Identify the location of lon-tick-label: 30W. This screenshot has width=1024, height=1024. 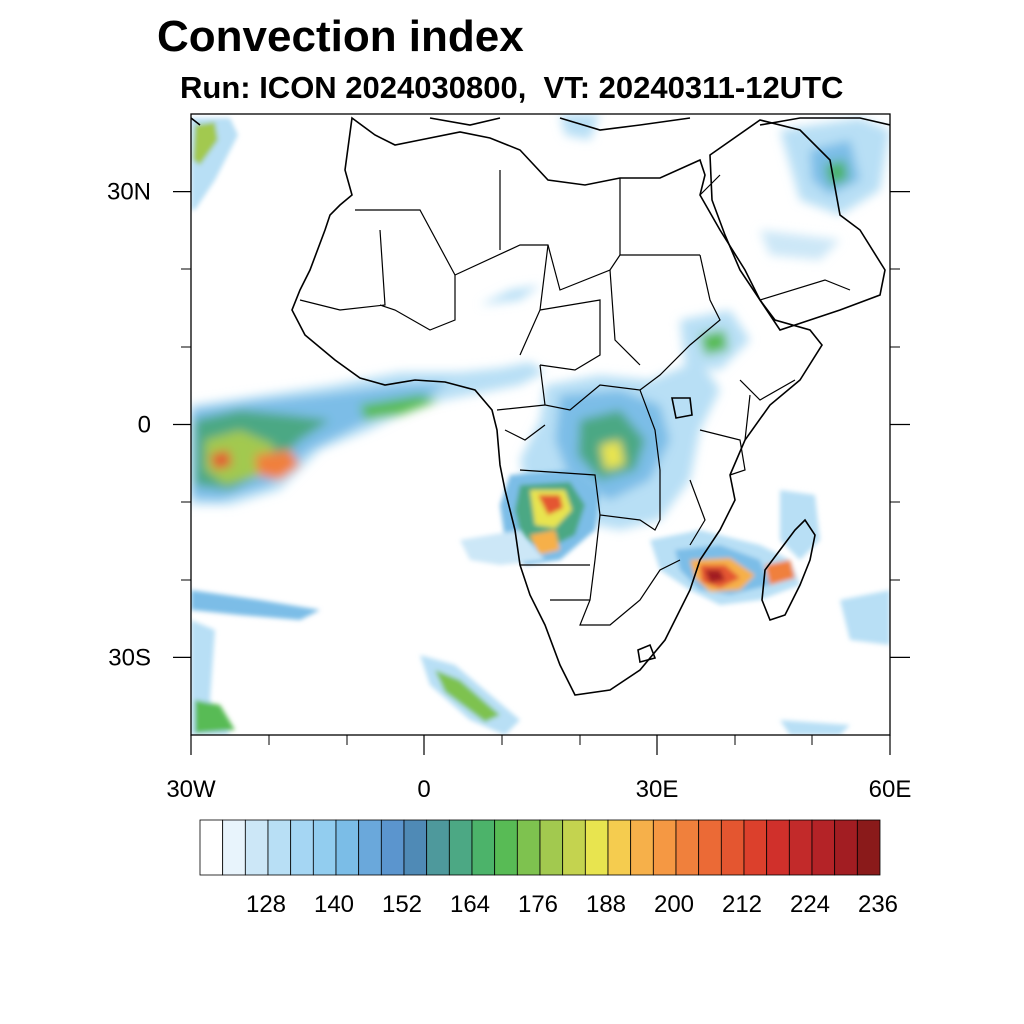
(191, 789).